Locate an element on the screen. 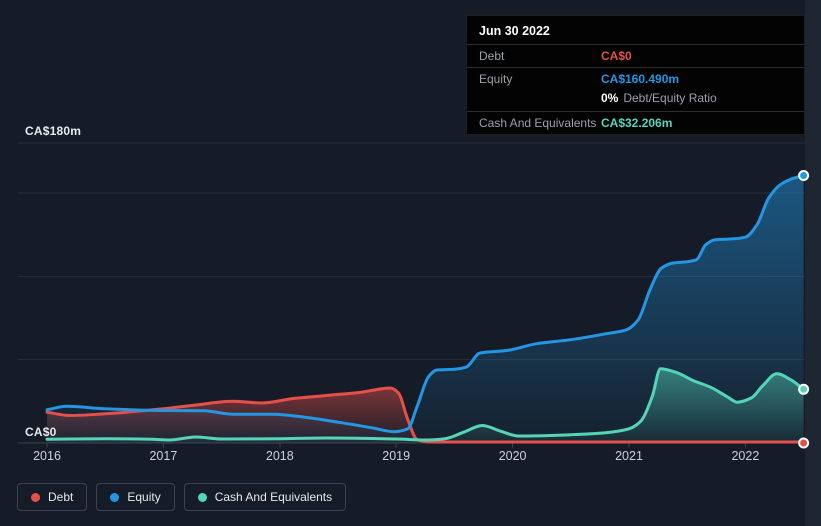  tooltip-row-equity: Equity CA$160.490m is located at coordinates (635, 78).